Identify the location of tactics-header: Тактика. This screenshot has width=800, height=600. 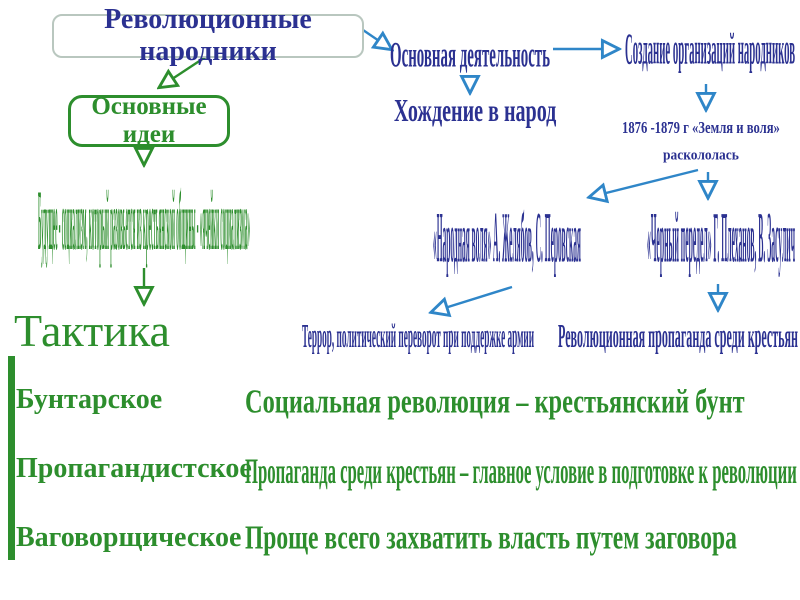
(92, 330).